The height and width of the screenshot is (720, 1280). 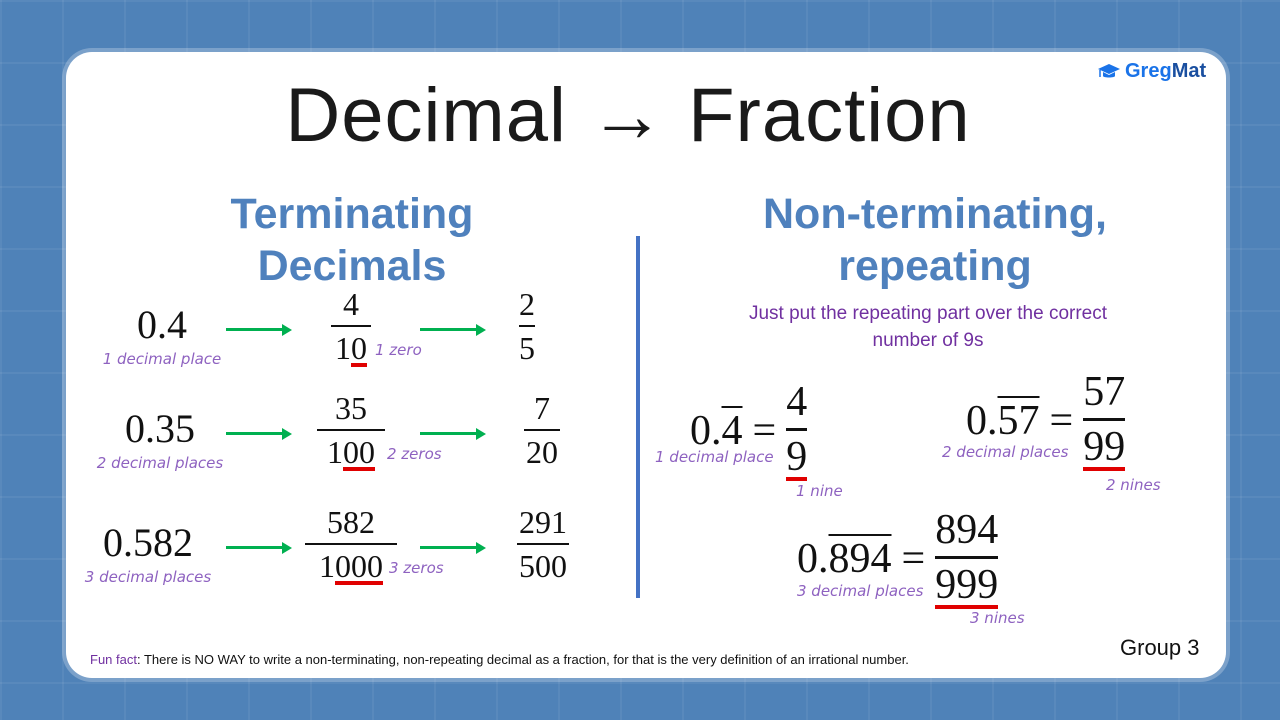 I want to click on repeating-decimal: 0.894, so click(x=844, y=559).